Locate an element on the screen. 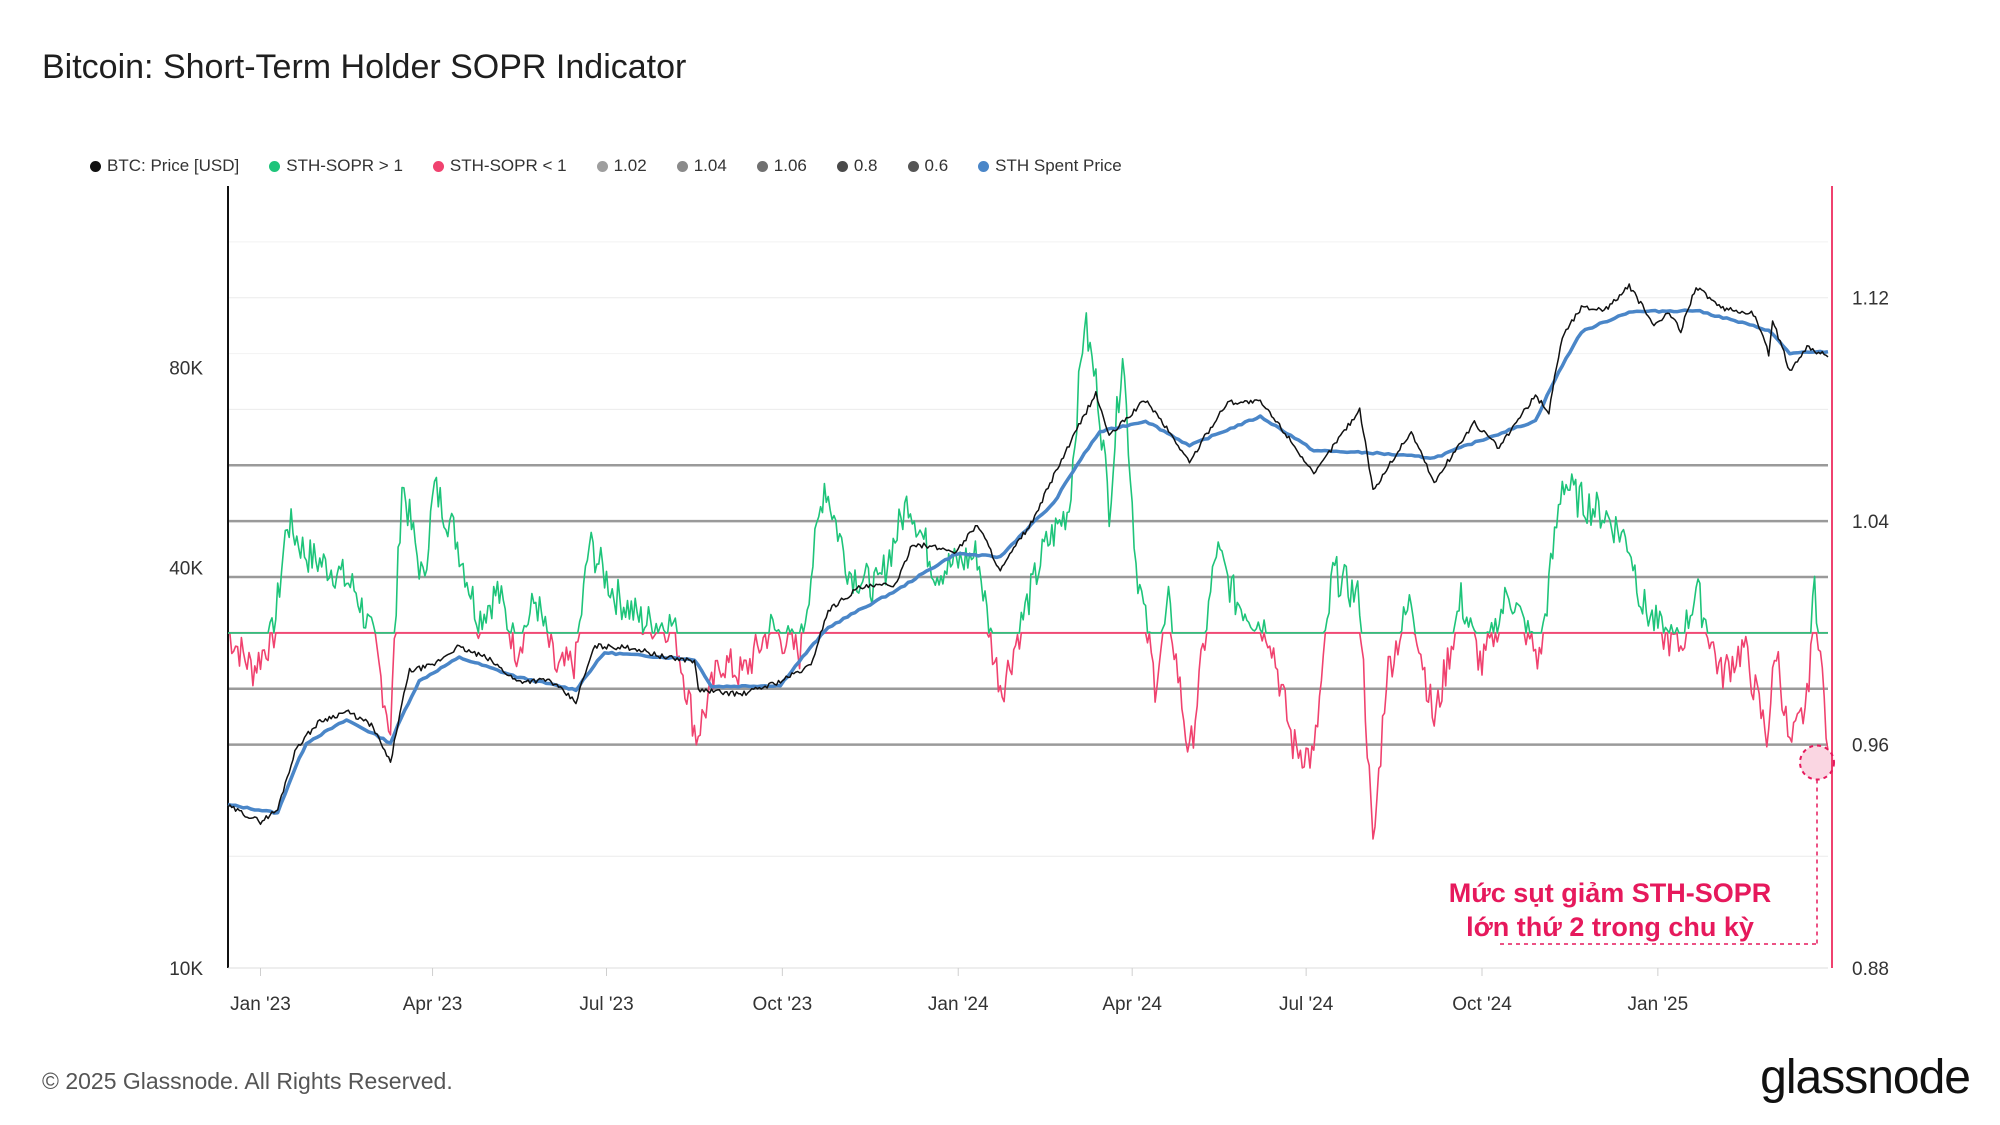  legend-label: 1.04 is located at coordinates (710, 165).